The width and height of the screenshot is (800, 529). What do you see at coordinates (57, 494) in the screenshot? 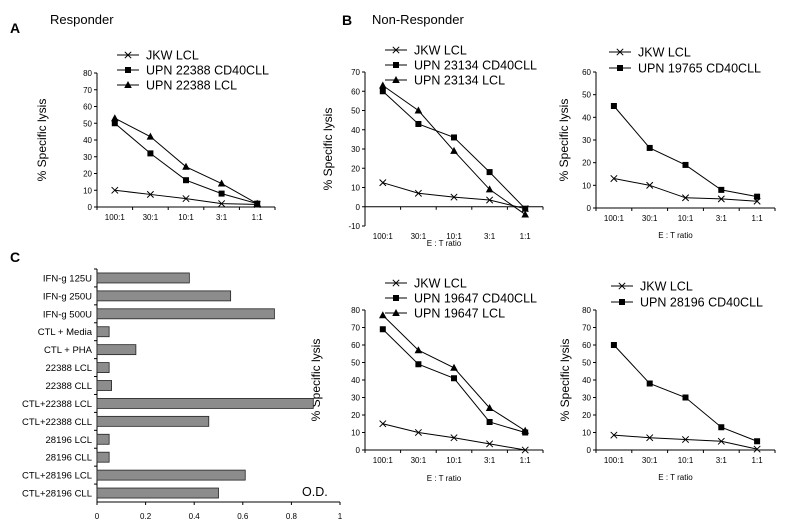
I see `bar-category-label: CTL+28196 CLL` at bounding box center [57, 494].